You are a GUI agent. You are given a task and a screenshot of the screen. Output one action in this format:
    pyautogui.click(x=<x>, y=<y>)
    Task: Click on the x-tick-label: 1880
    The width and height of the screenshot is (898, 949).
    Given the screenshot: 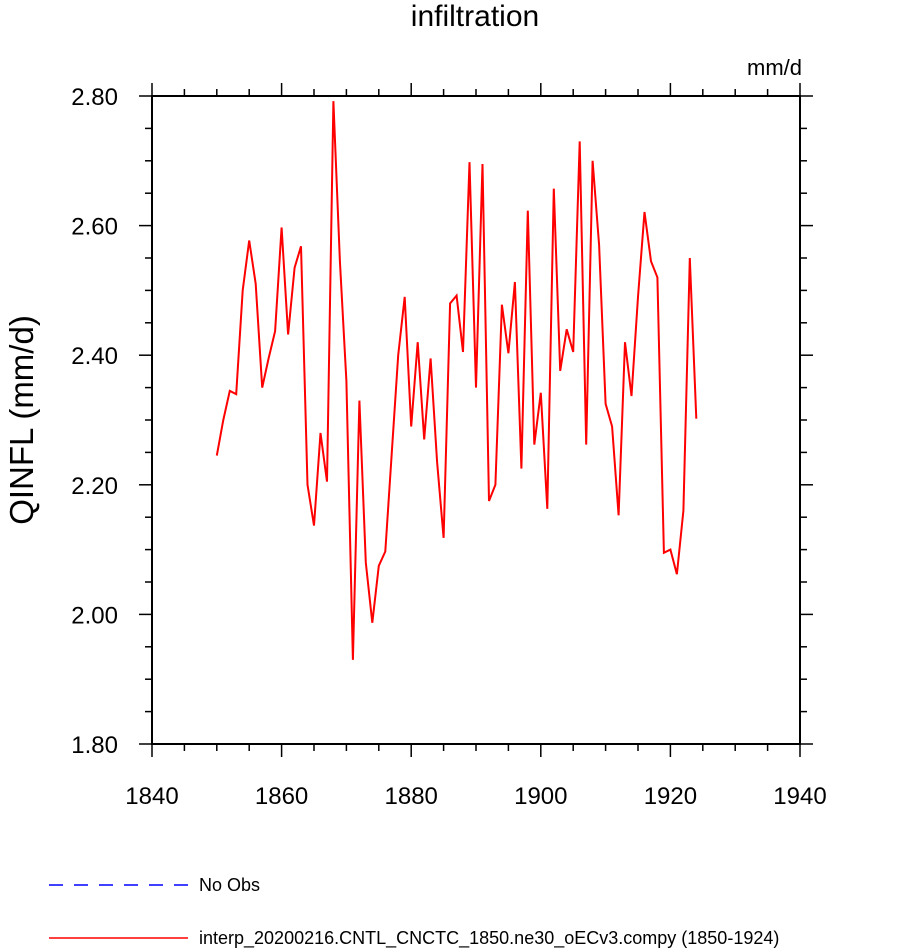 What is the action you would take?
    pyautogui.click(x=411, y=796)
    